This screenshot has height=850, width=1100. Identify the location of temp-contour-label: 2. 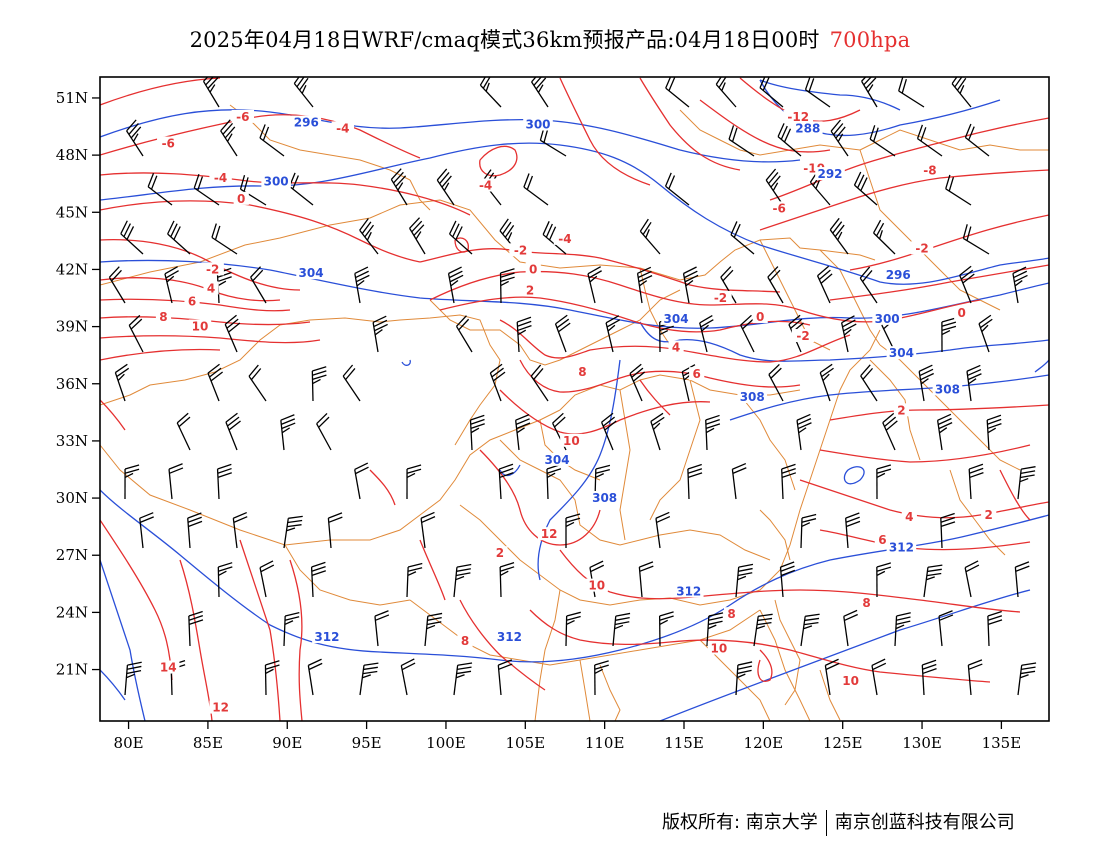
(530, 290).